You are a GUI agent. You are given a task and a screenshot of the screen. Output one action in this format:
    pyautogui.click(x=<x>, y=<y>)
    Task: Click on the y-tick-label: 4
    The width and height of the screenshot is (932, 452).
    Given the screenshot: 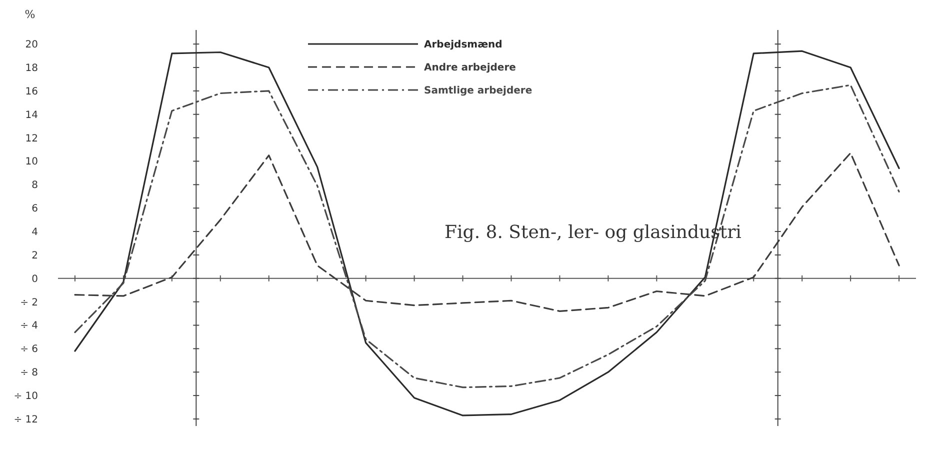 What is the action you would take?
    pyautogui.click(x=35, y=232)
    